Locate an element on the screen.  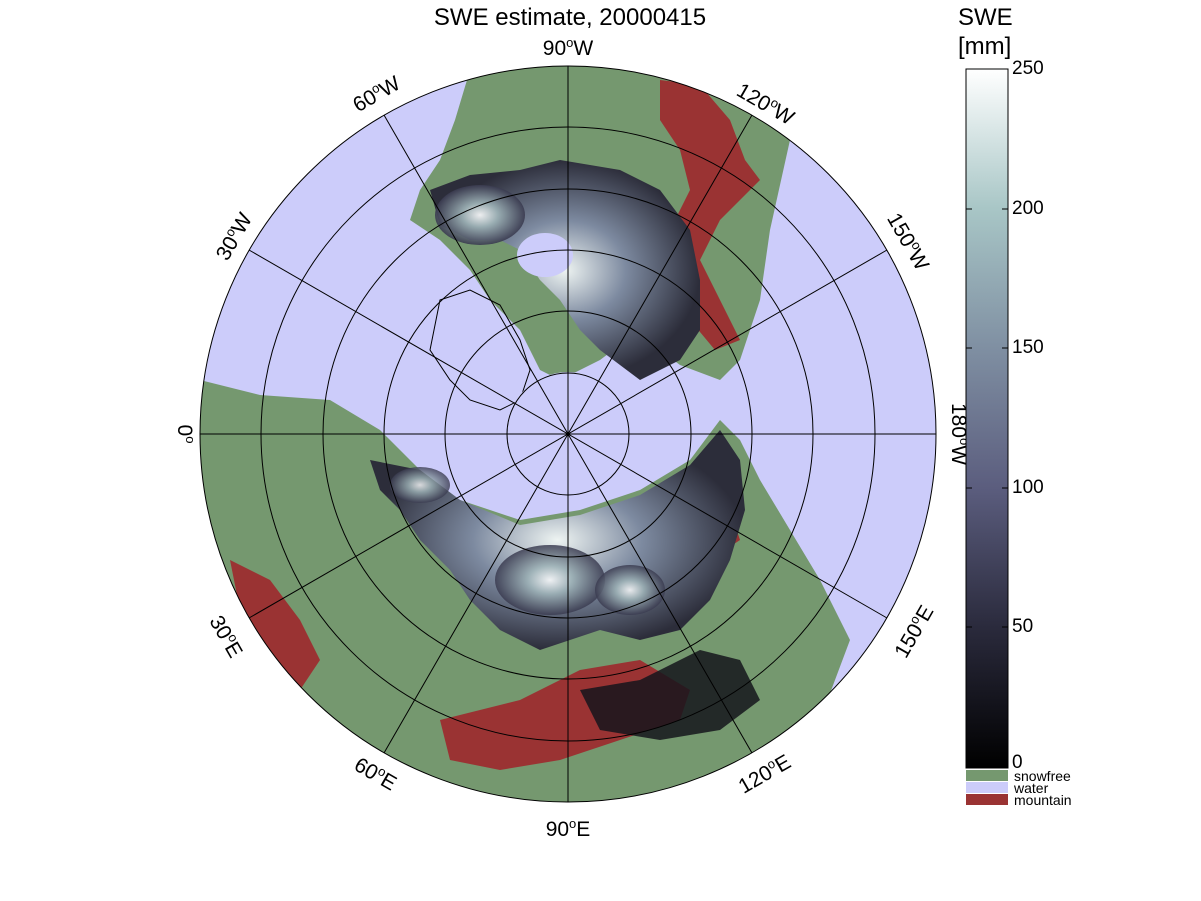
lon-label-90e: 90oE is located at coordinates (568, 828).